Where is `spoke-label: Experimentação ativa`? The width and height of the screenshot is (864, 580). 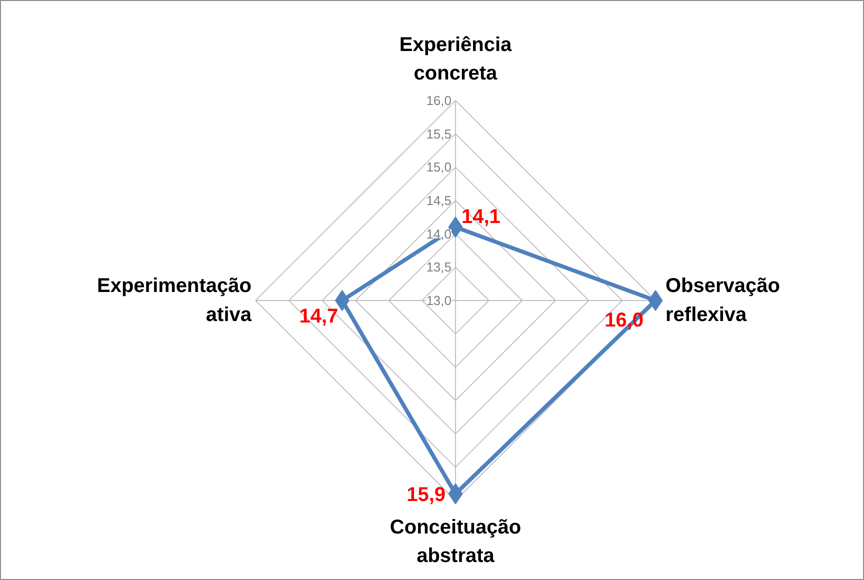 spoke-label: Experimentação ativa is located at coordinates (174, 300).